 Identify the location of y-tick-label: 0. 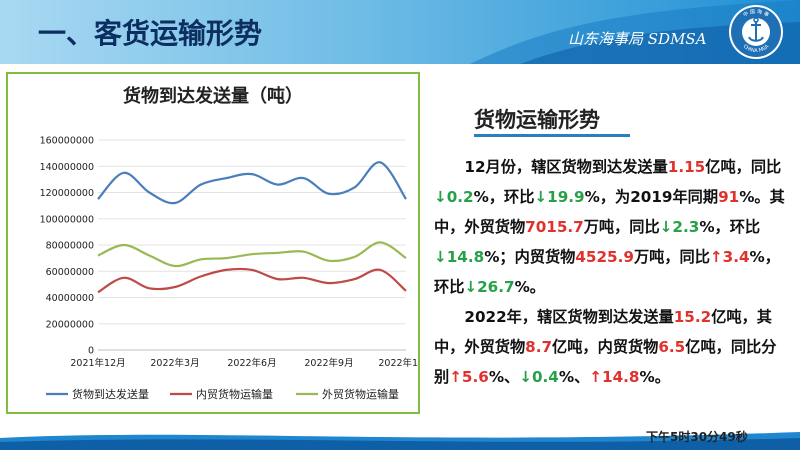
(91, 351).